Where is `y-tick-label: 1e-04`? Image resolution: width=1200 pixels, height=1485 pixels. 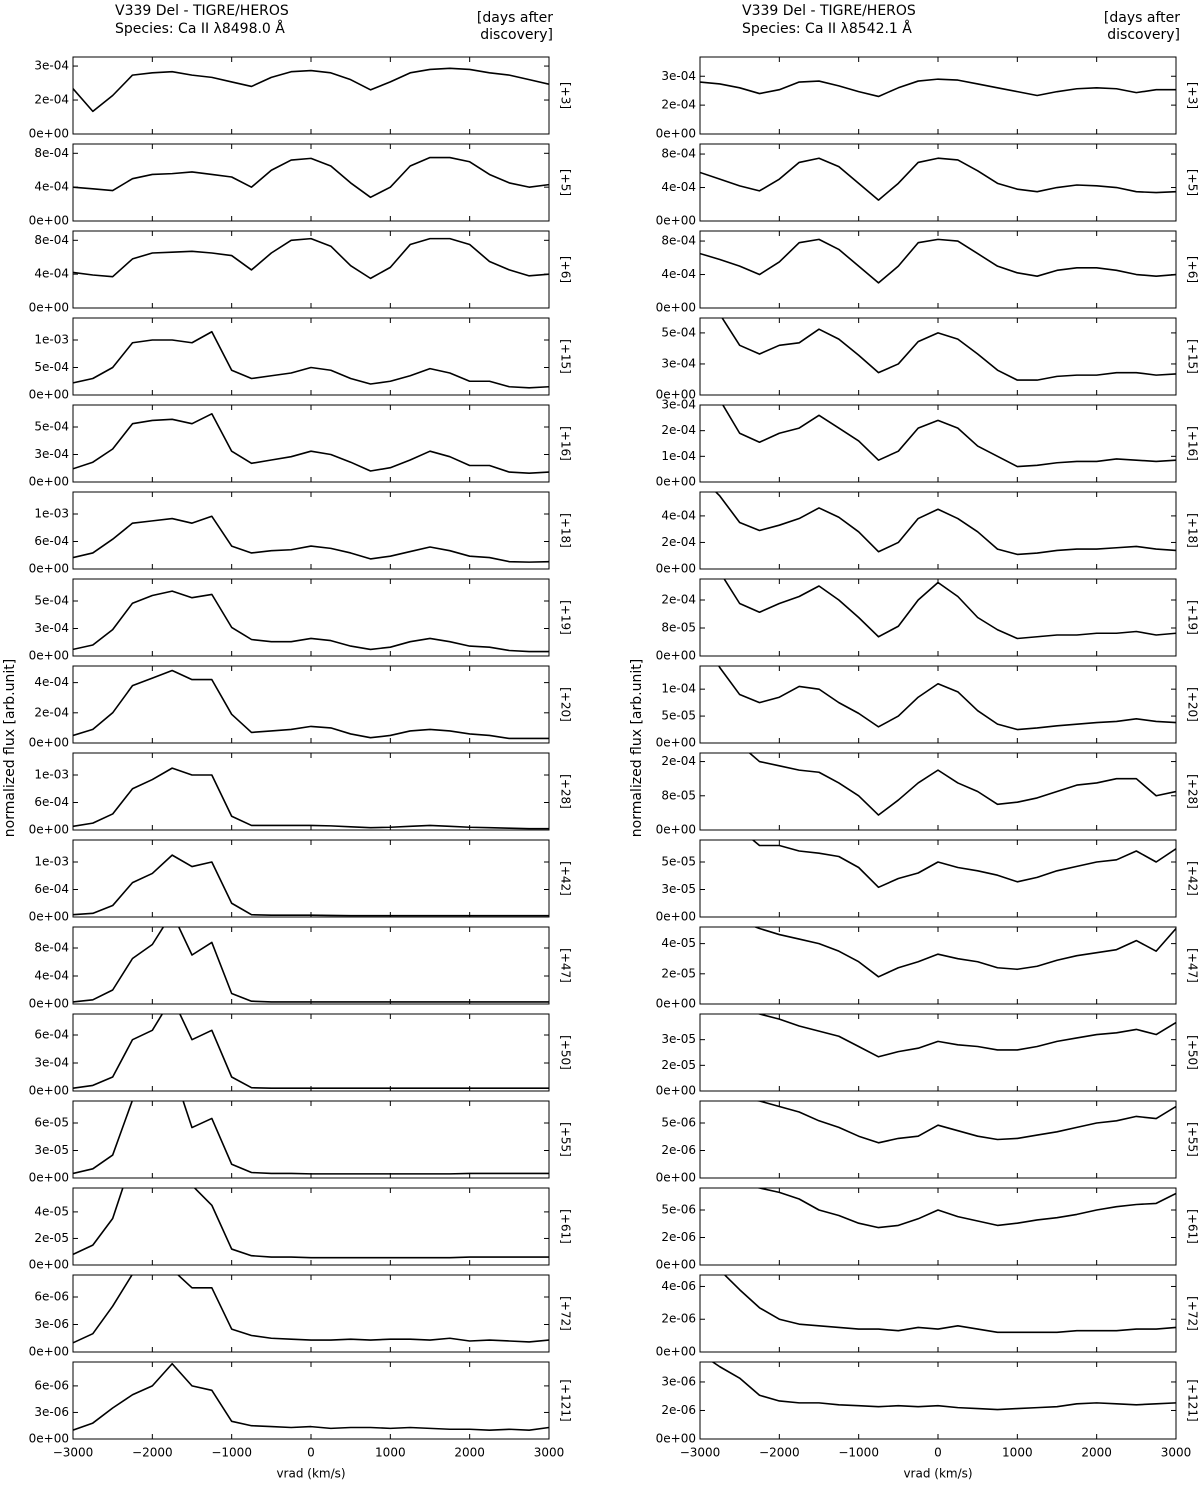
y-tick-label: 1e-04 is located at coordinates (678, 456).